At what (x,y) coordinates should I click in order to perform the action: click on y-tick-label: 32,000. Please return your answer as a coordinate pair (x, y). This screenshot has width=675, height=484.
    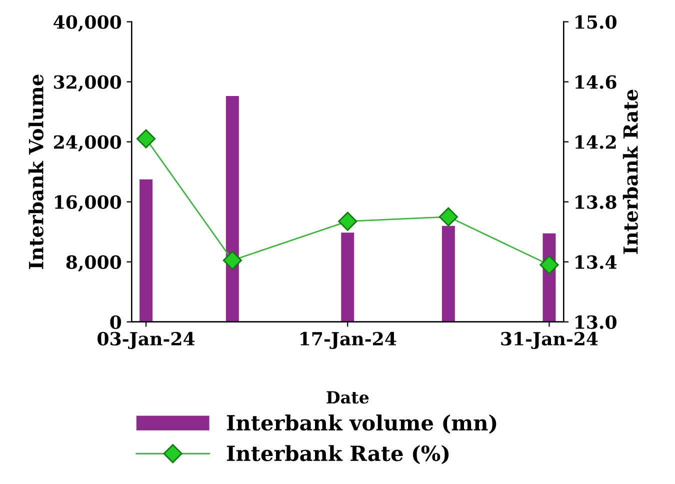
    Looking at the image, I should click on (88, 83).